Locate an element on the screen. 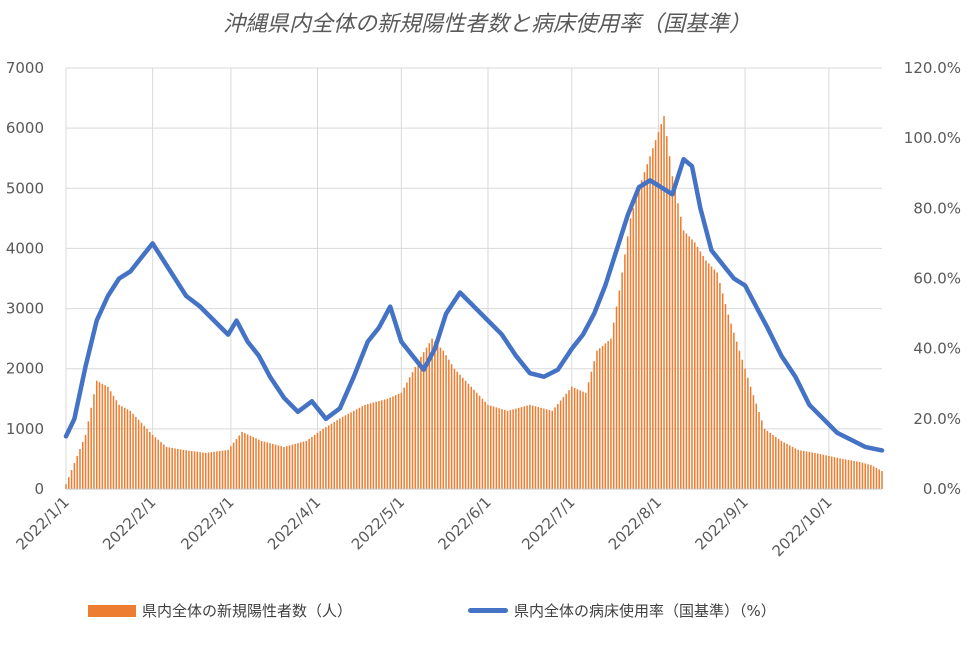 The width and height of the screenshot is (974, 648). legend-label-cases: 県内全体の新規陽性者数（人） is located at coordinates (247, 611).